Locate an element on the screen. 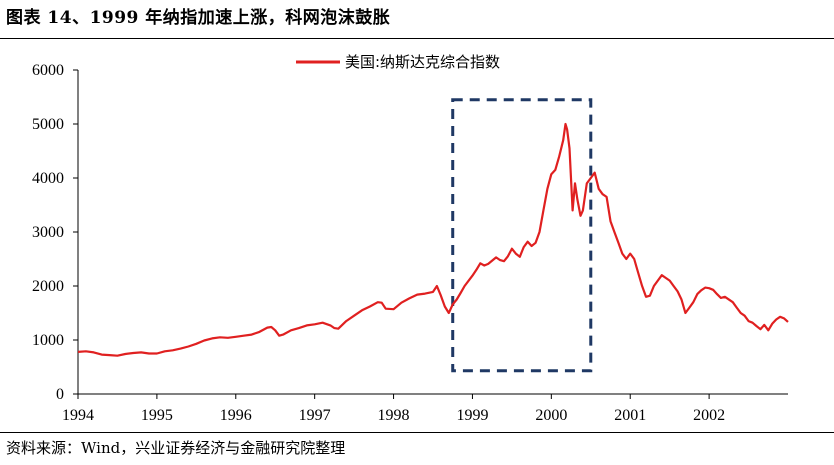 The height and width of the screenshot is (465, 834). highlight-box is located at coordinates (522, 235).